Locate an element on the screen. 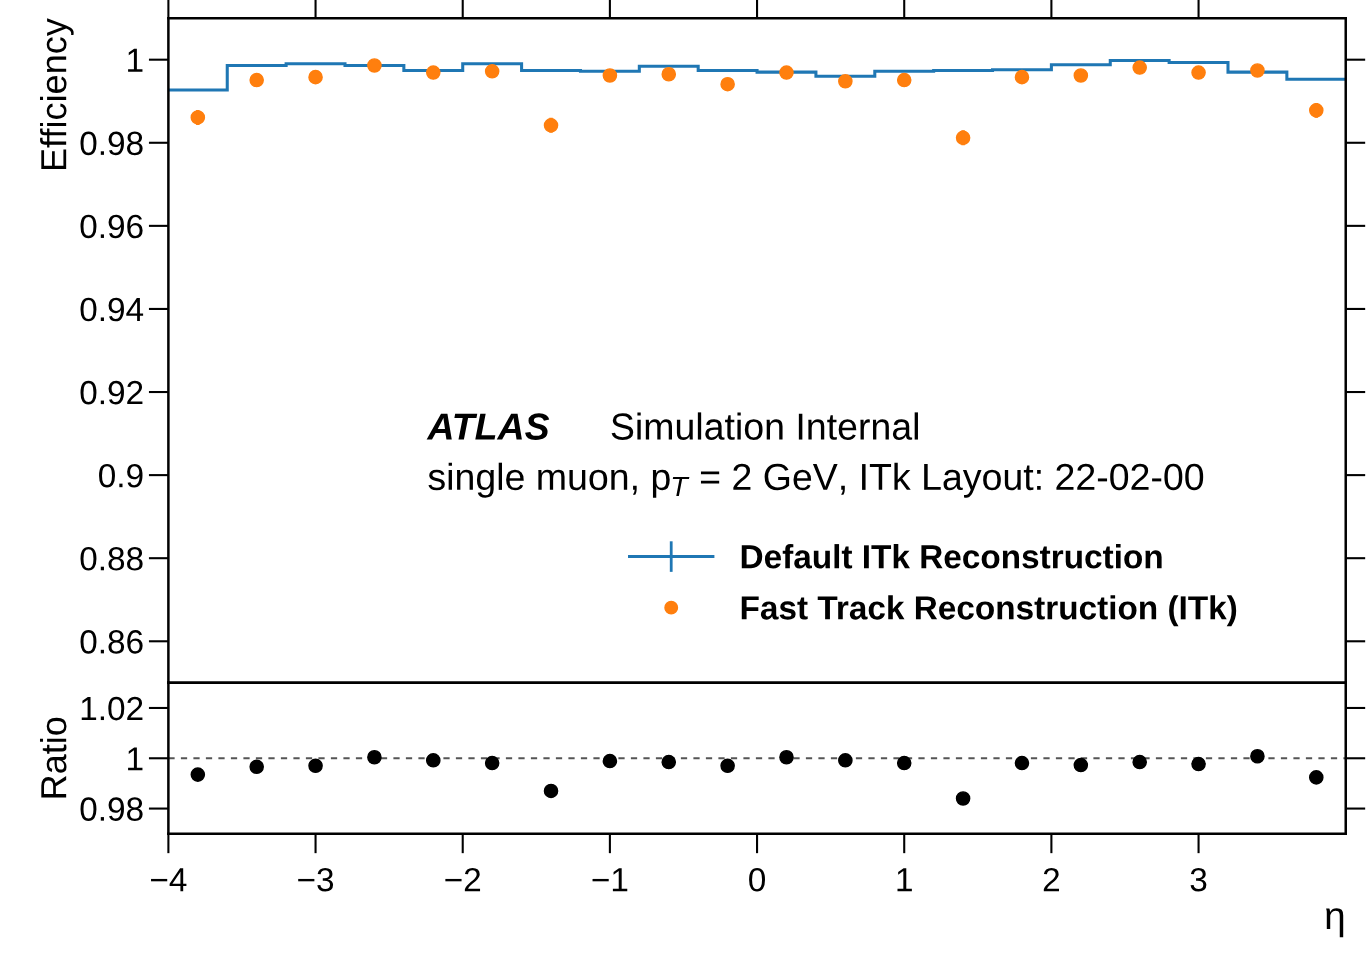  x-tick-label: −4 is located at coordinates (169, 880).